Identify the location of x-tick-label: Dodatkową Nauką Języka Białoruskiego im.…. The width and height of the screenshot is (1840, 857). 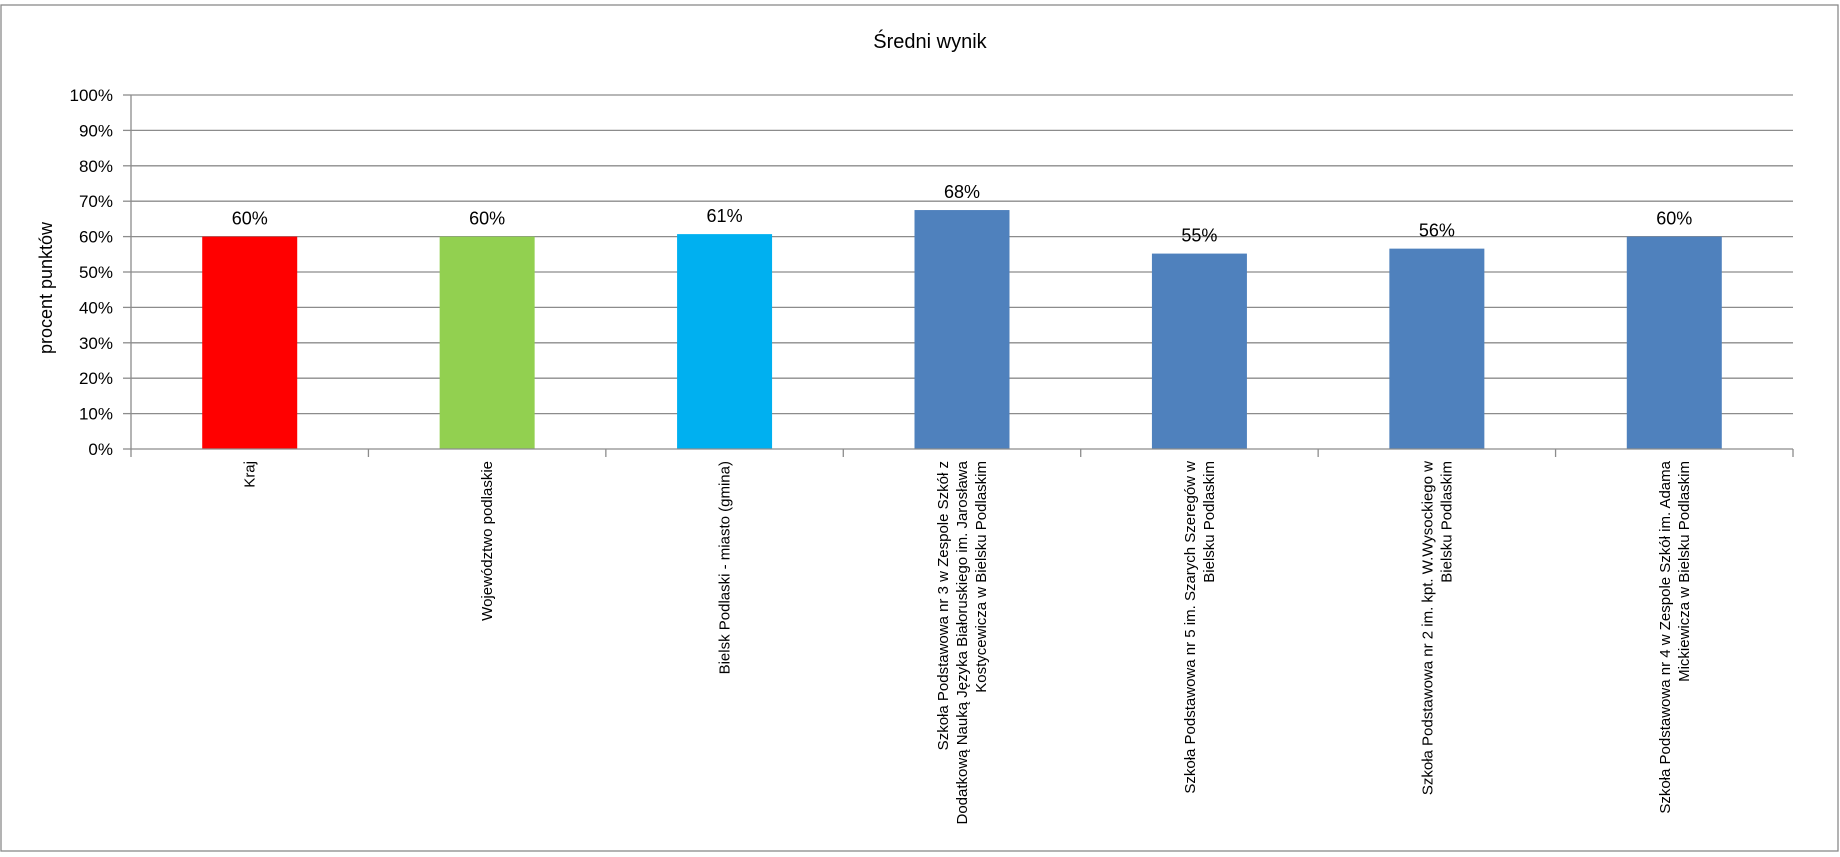
(962, 642).